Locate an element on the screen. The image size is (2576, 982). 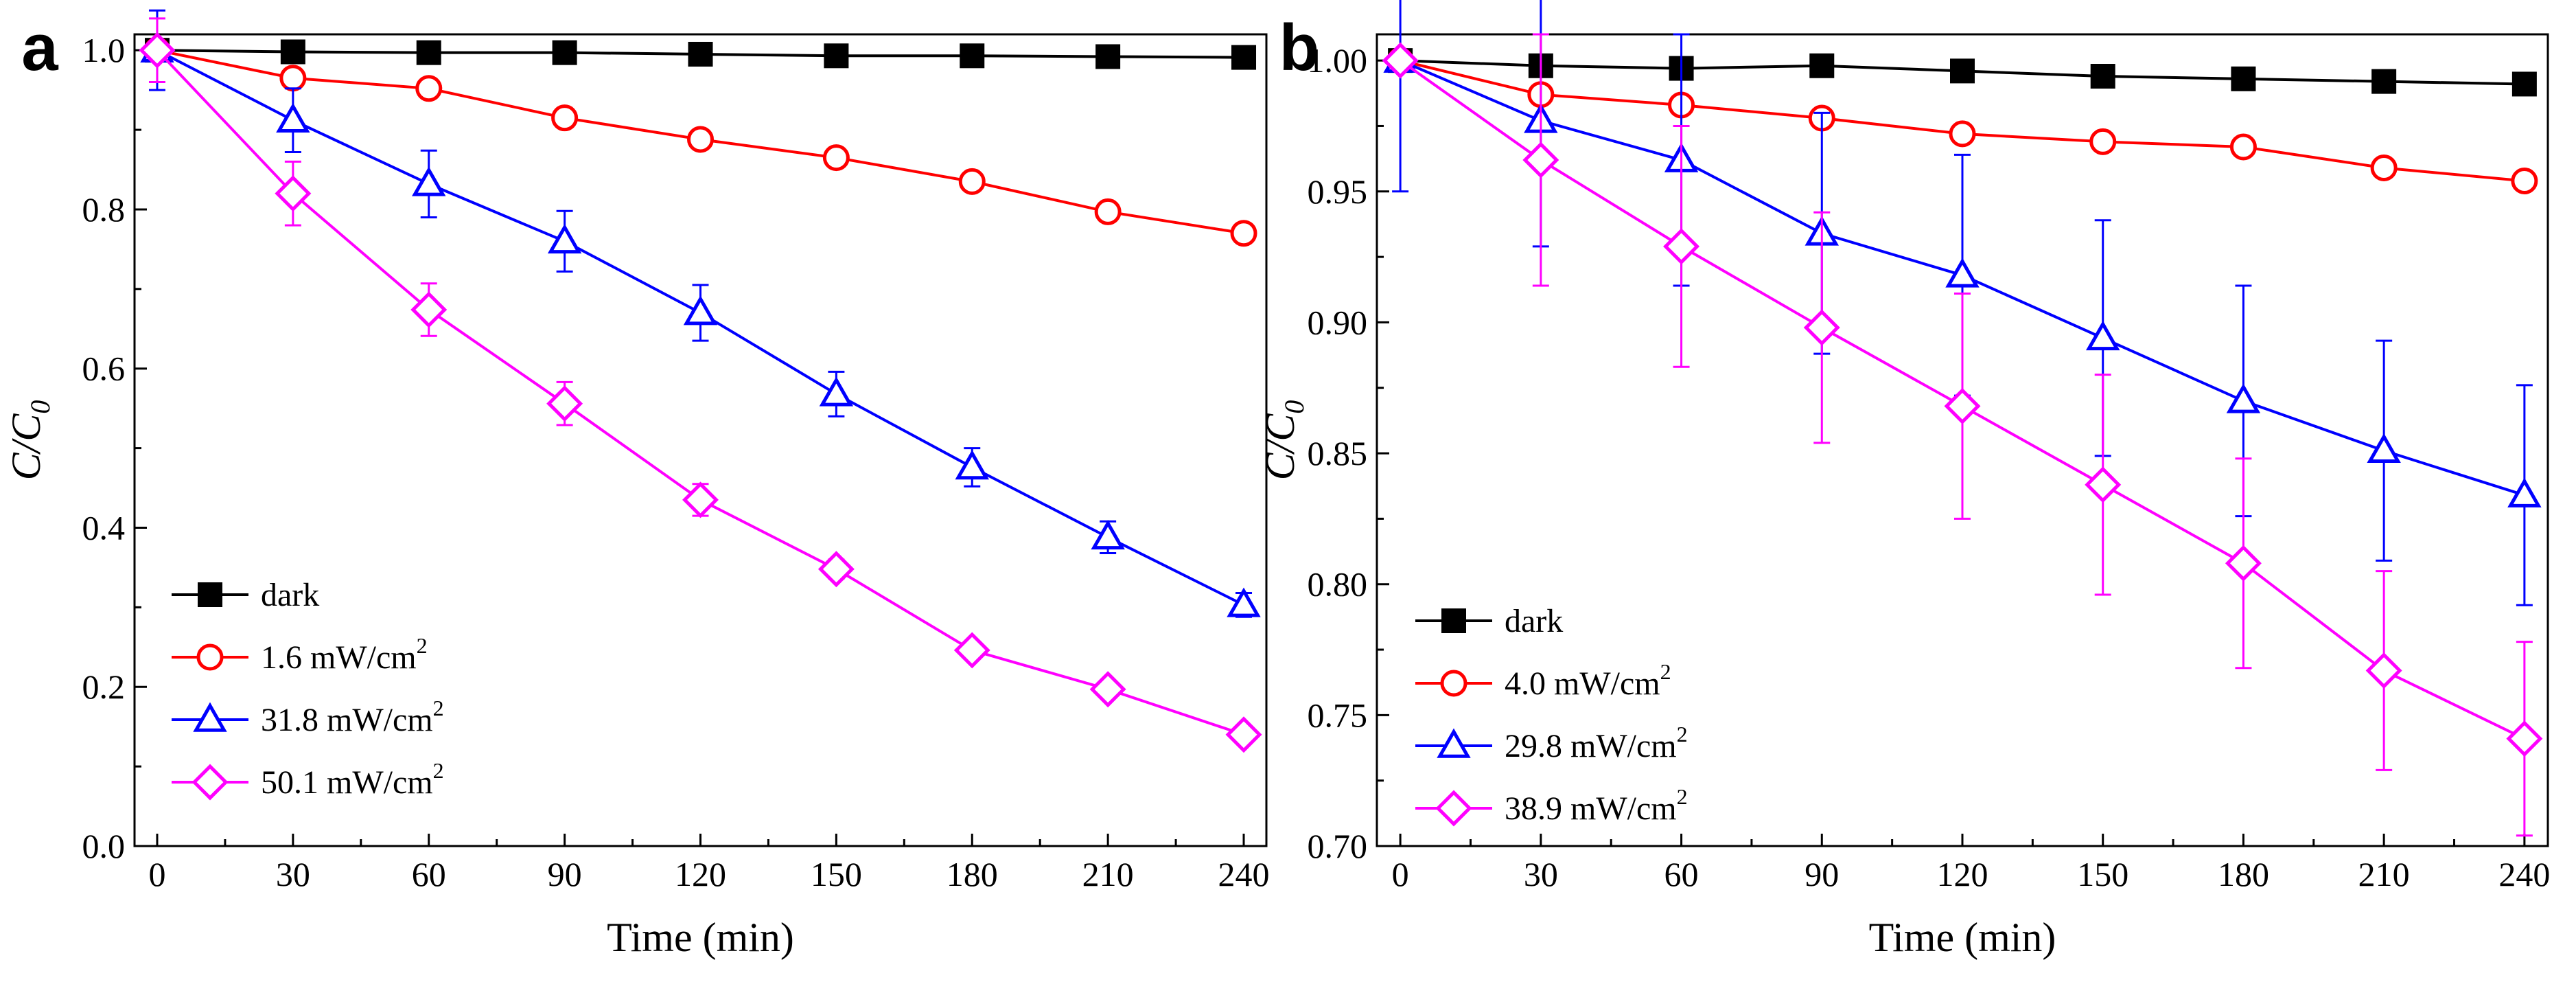
x-tick-label: 0 is located at coordinates (1400, 874).